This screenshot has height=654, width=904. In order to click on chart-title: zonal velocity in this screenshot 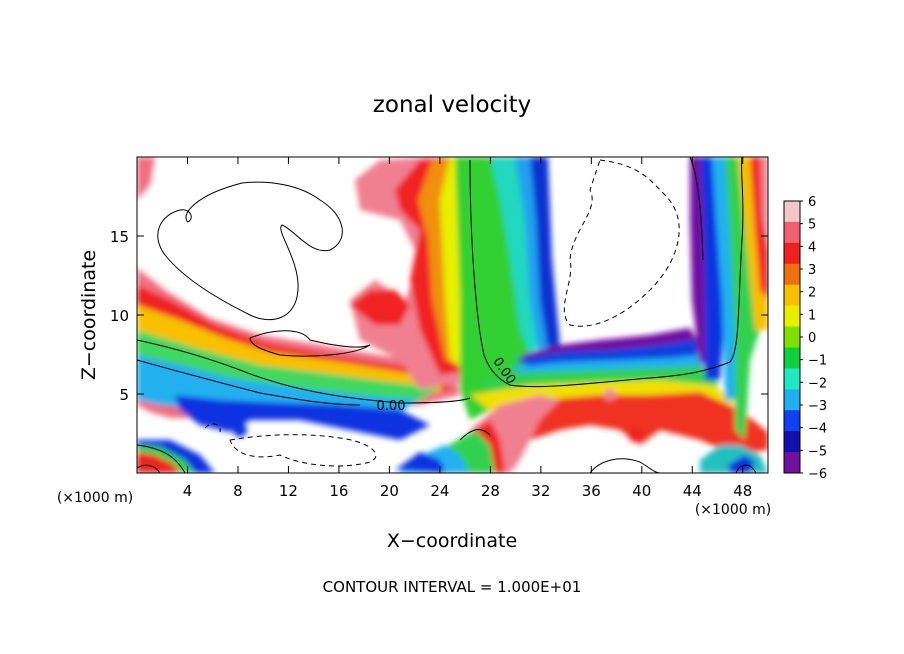, I will do `click(452, 105)`.